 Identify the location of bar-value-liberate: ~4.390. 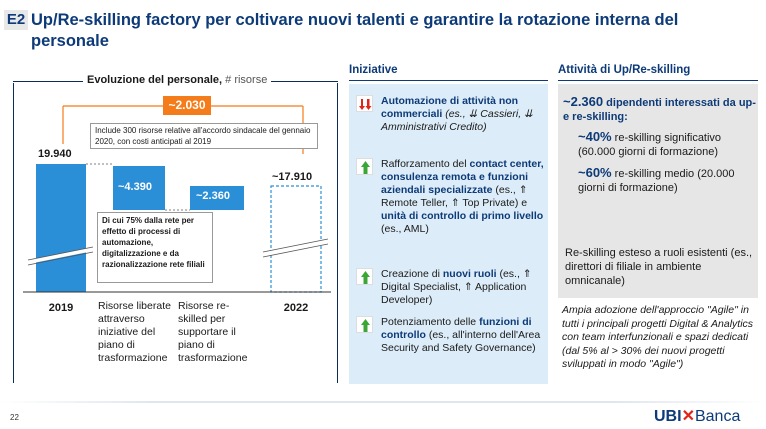
(135, 187).